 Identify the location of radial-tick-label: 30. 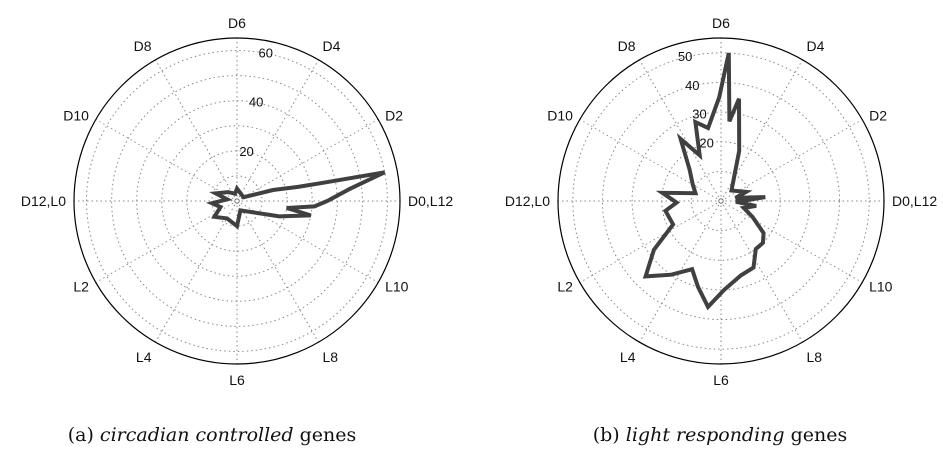
(699, 114).